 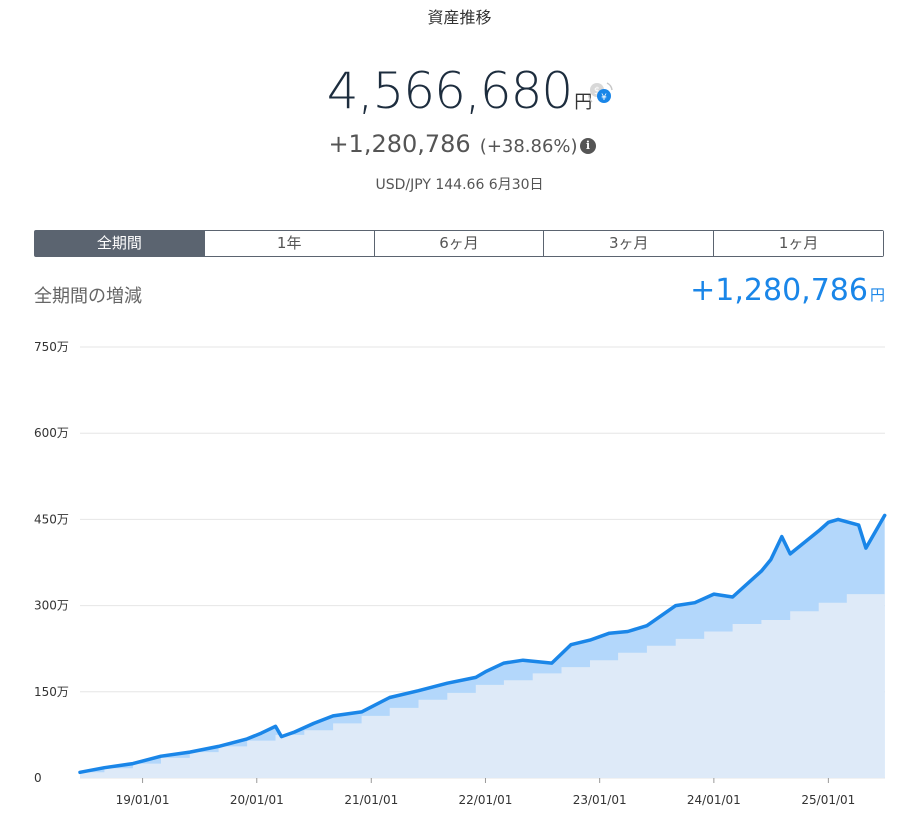 I want to click on total-change: +1,280,786 (+38.86%), so click(x=453, y=144).